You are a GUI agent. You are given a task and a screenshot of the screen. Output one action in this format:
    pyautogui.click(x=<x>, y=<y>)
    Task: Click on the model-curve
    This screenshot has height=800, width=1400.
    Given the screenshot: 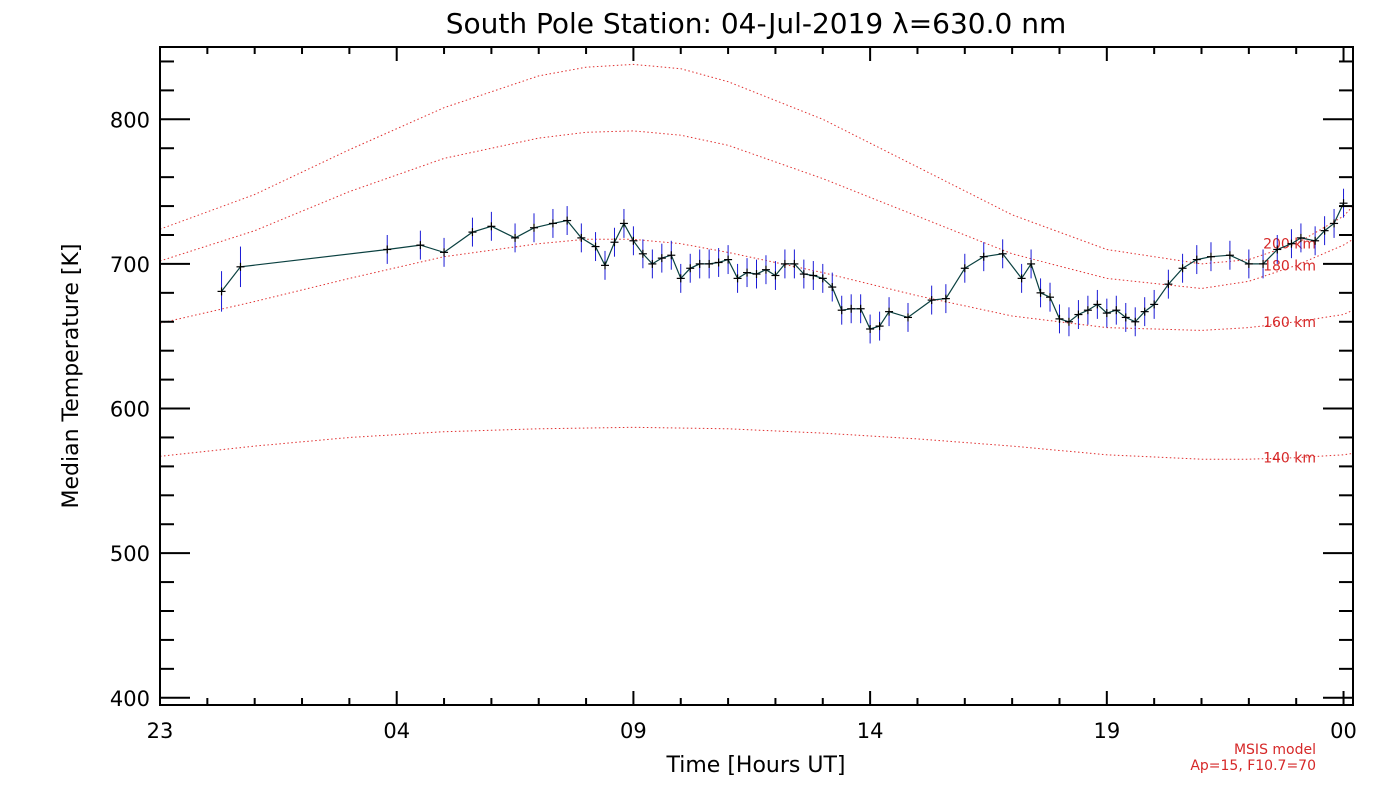 What is the action you would take?
    pyautogui.click(x=756, y=443)
    